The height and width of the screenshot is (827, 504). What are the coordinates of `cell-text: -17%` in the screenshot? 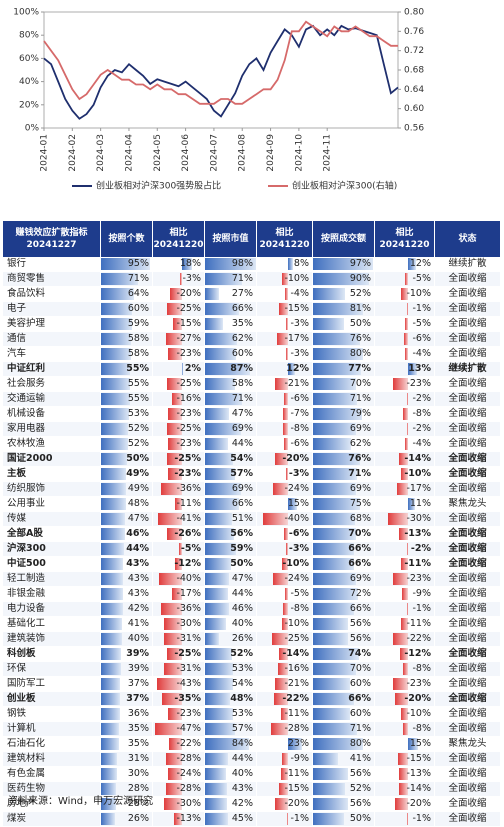 It's located at (418, 488).